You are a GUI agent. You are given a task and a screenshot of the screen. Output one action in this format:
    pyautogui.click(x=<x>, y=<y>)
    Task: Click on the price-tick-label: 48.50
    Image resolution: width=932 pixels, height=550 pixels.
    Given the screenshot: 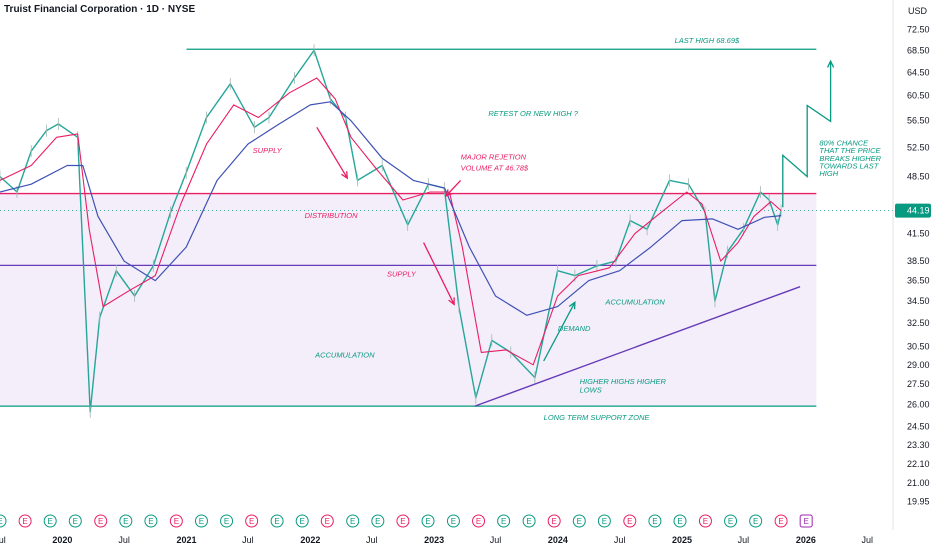 What is the action you would take?
    pyautogui.click(x=918, y=177)
    